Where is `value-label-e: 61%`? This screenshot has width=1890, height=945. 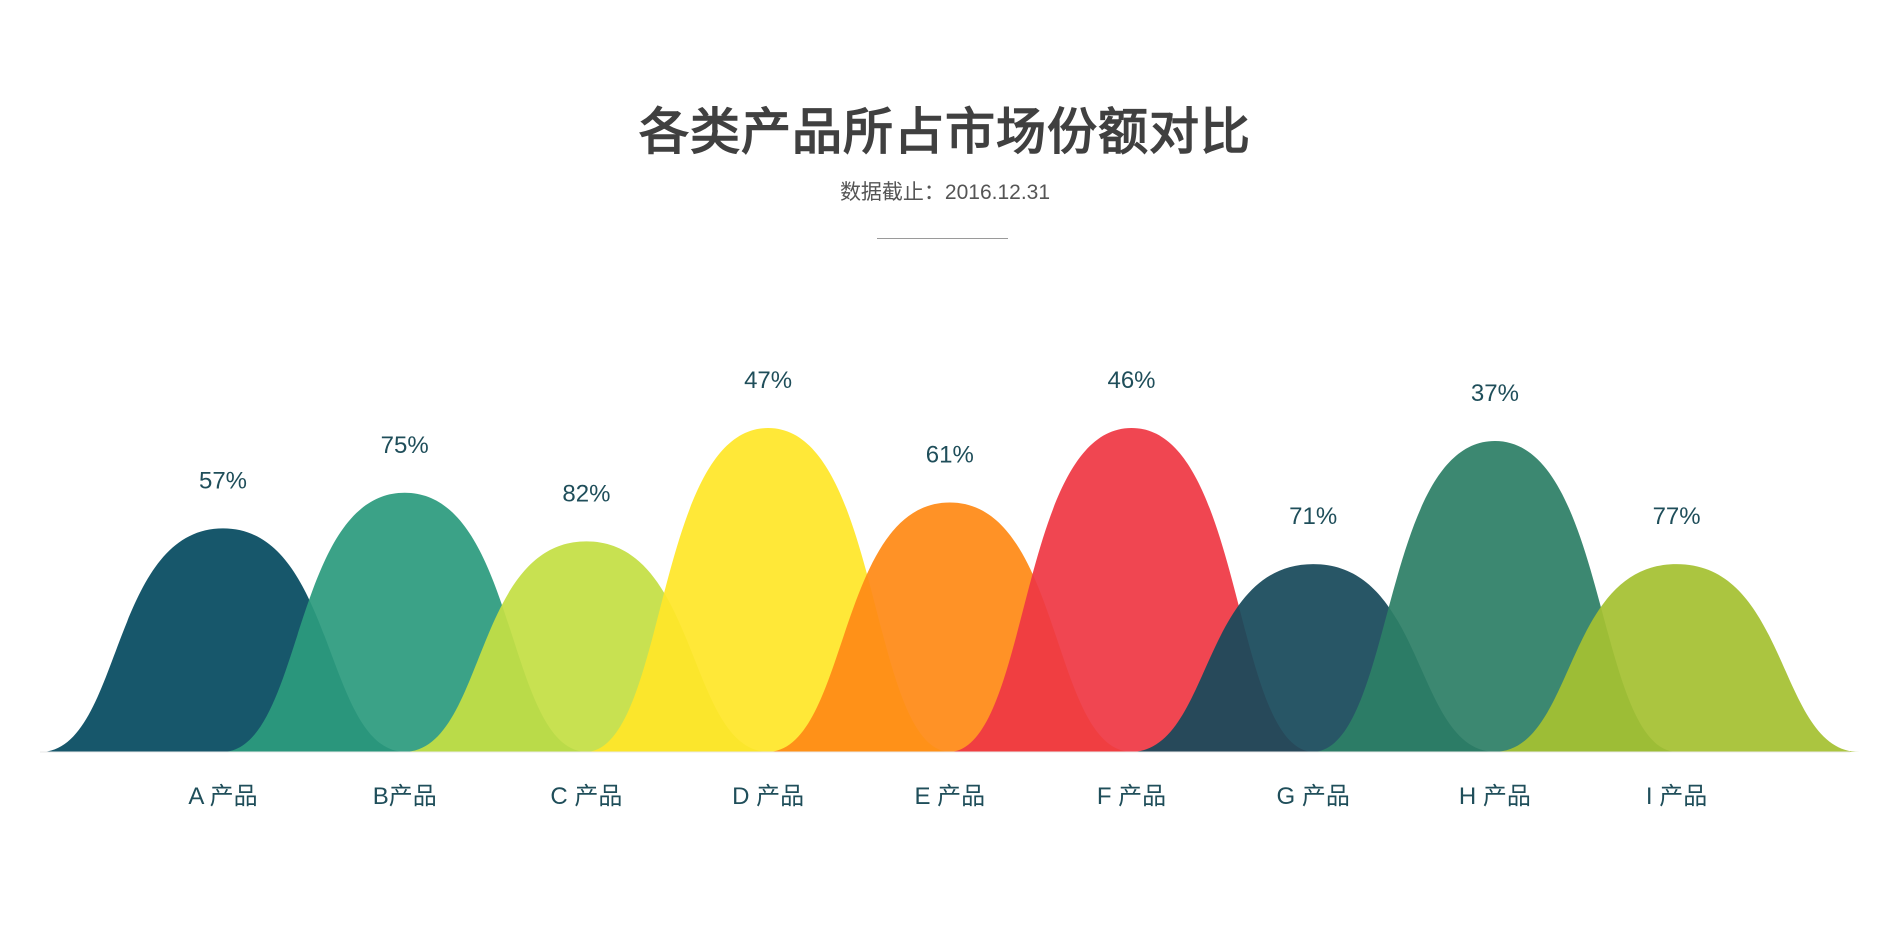
value-label-e: 61% is located at coordinates (950, 455).